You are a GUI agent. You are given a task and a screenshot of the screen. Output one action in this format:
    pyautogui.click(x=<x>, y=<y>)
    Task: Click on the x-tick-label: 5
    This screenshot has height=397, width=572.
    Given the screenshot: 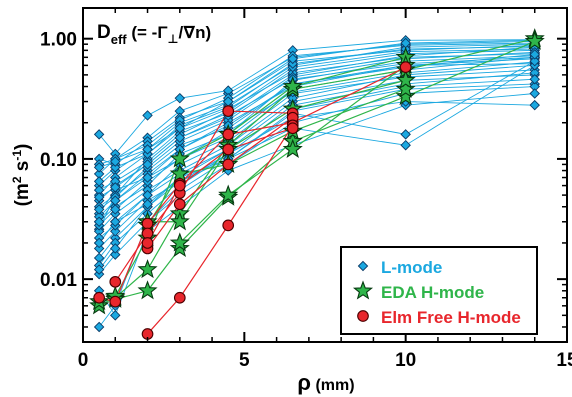 What is the action you would take?
    pyautogui.click(x=244, y=360)
    